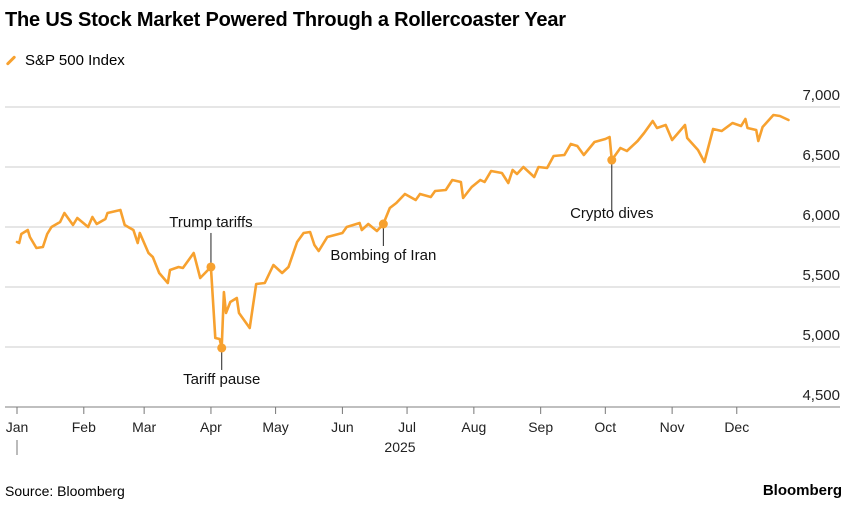 The width and height of the screenshot is (856, 512). I want to click on y-tick-label: 6,500, so click(821, 155).